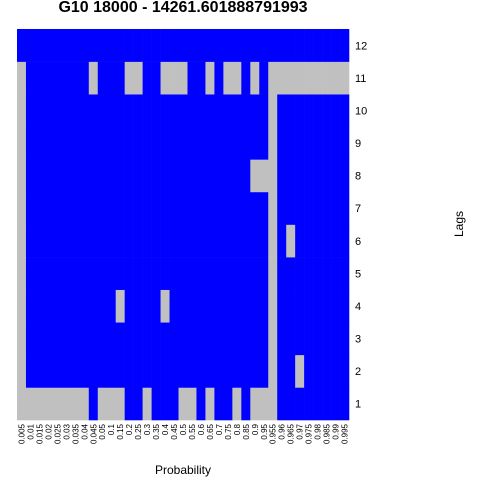 The image size is (480, 480). What do you see at coordinates (361, 111) in the screenshot?
I see `y-tick-label: 10` at bounding box center [361, 111].